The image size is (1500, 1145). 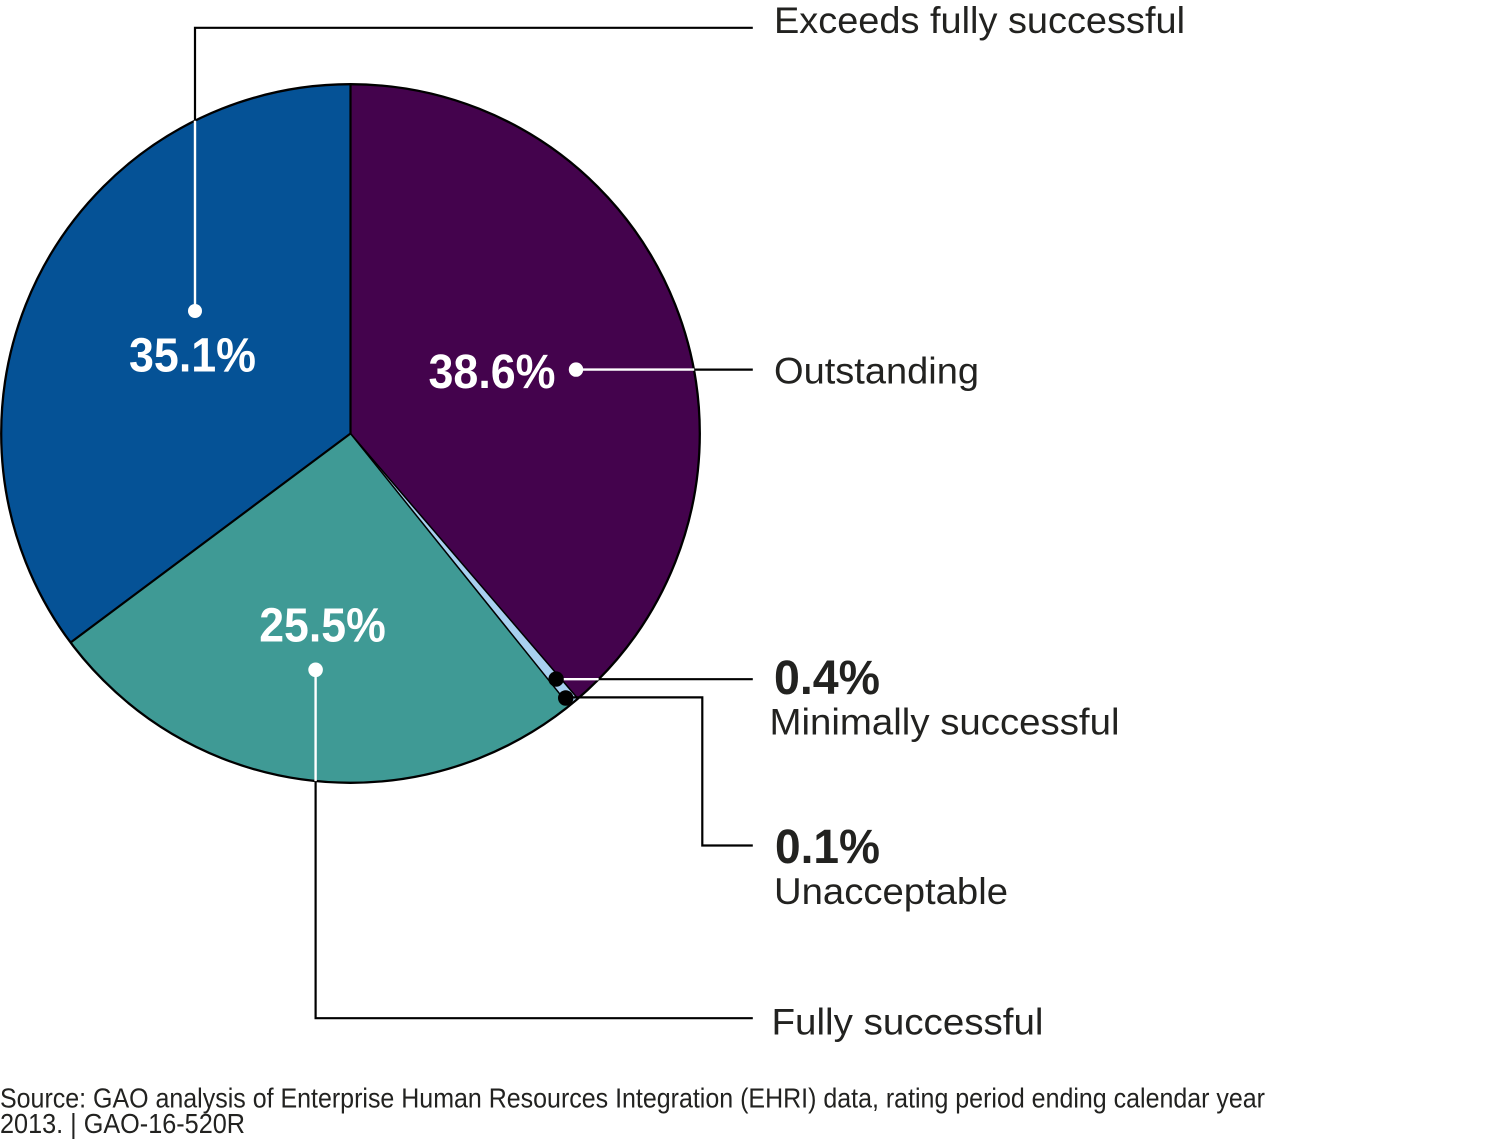 What do you see at coordinates (908, 1022) in the screenshot?
I see `svg-text: Fully successful` at bounding box center [908, 1022].